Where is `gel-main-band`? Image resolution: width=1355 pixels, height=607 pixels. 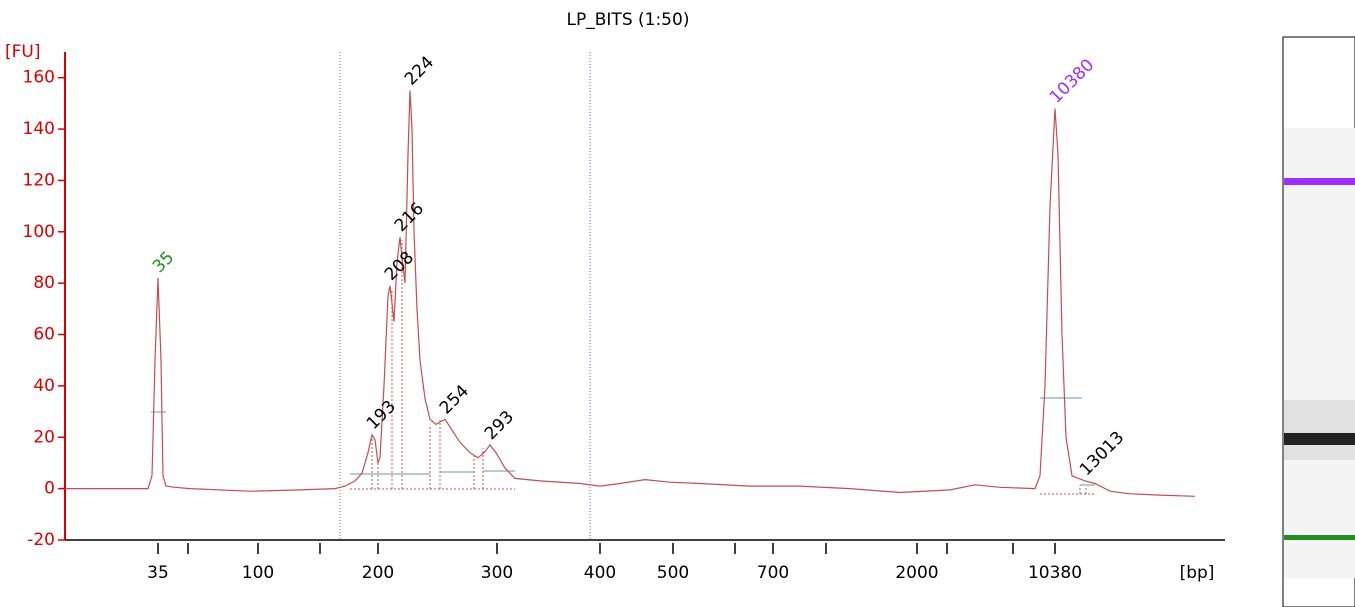
gel-main-band is located at coordinates (1319, 439).